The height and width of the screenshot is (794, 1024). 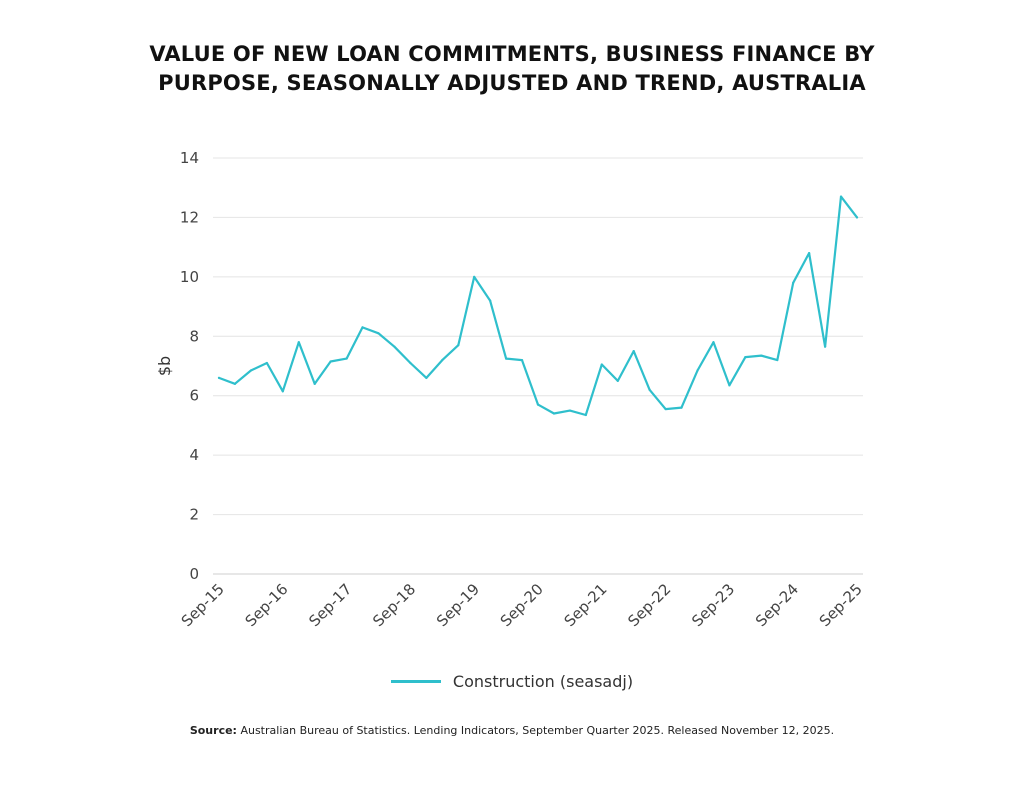 What do you see at coordinates (194, 396) in the screenshot?
I see `y-tick-label: 6` at bounding box center [194, 396].